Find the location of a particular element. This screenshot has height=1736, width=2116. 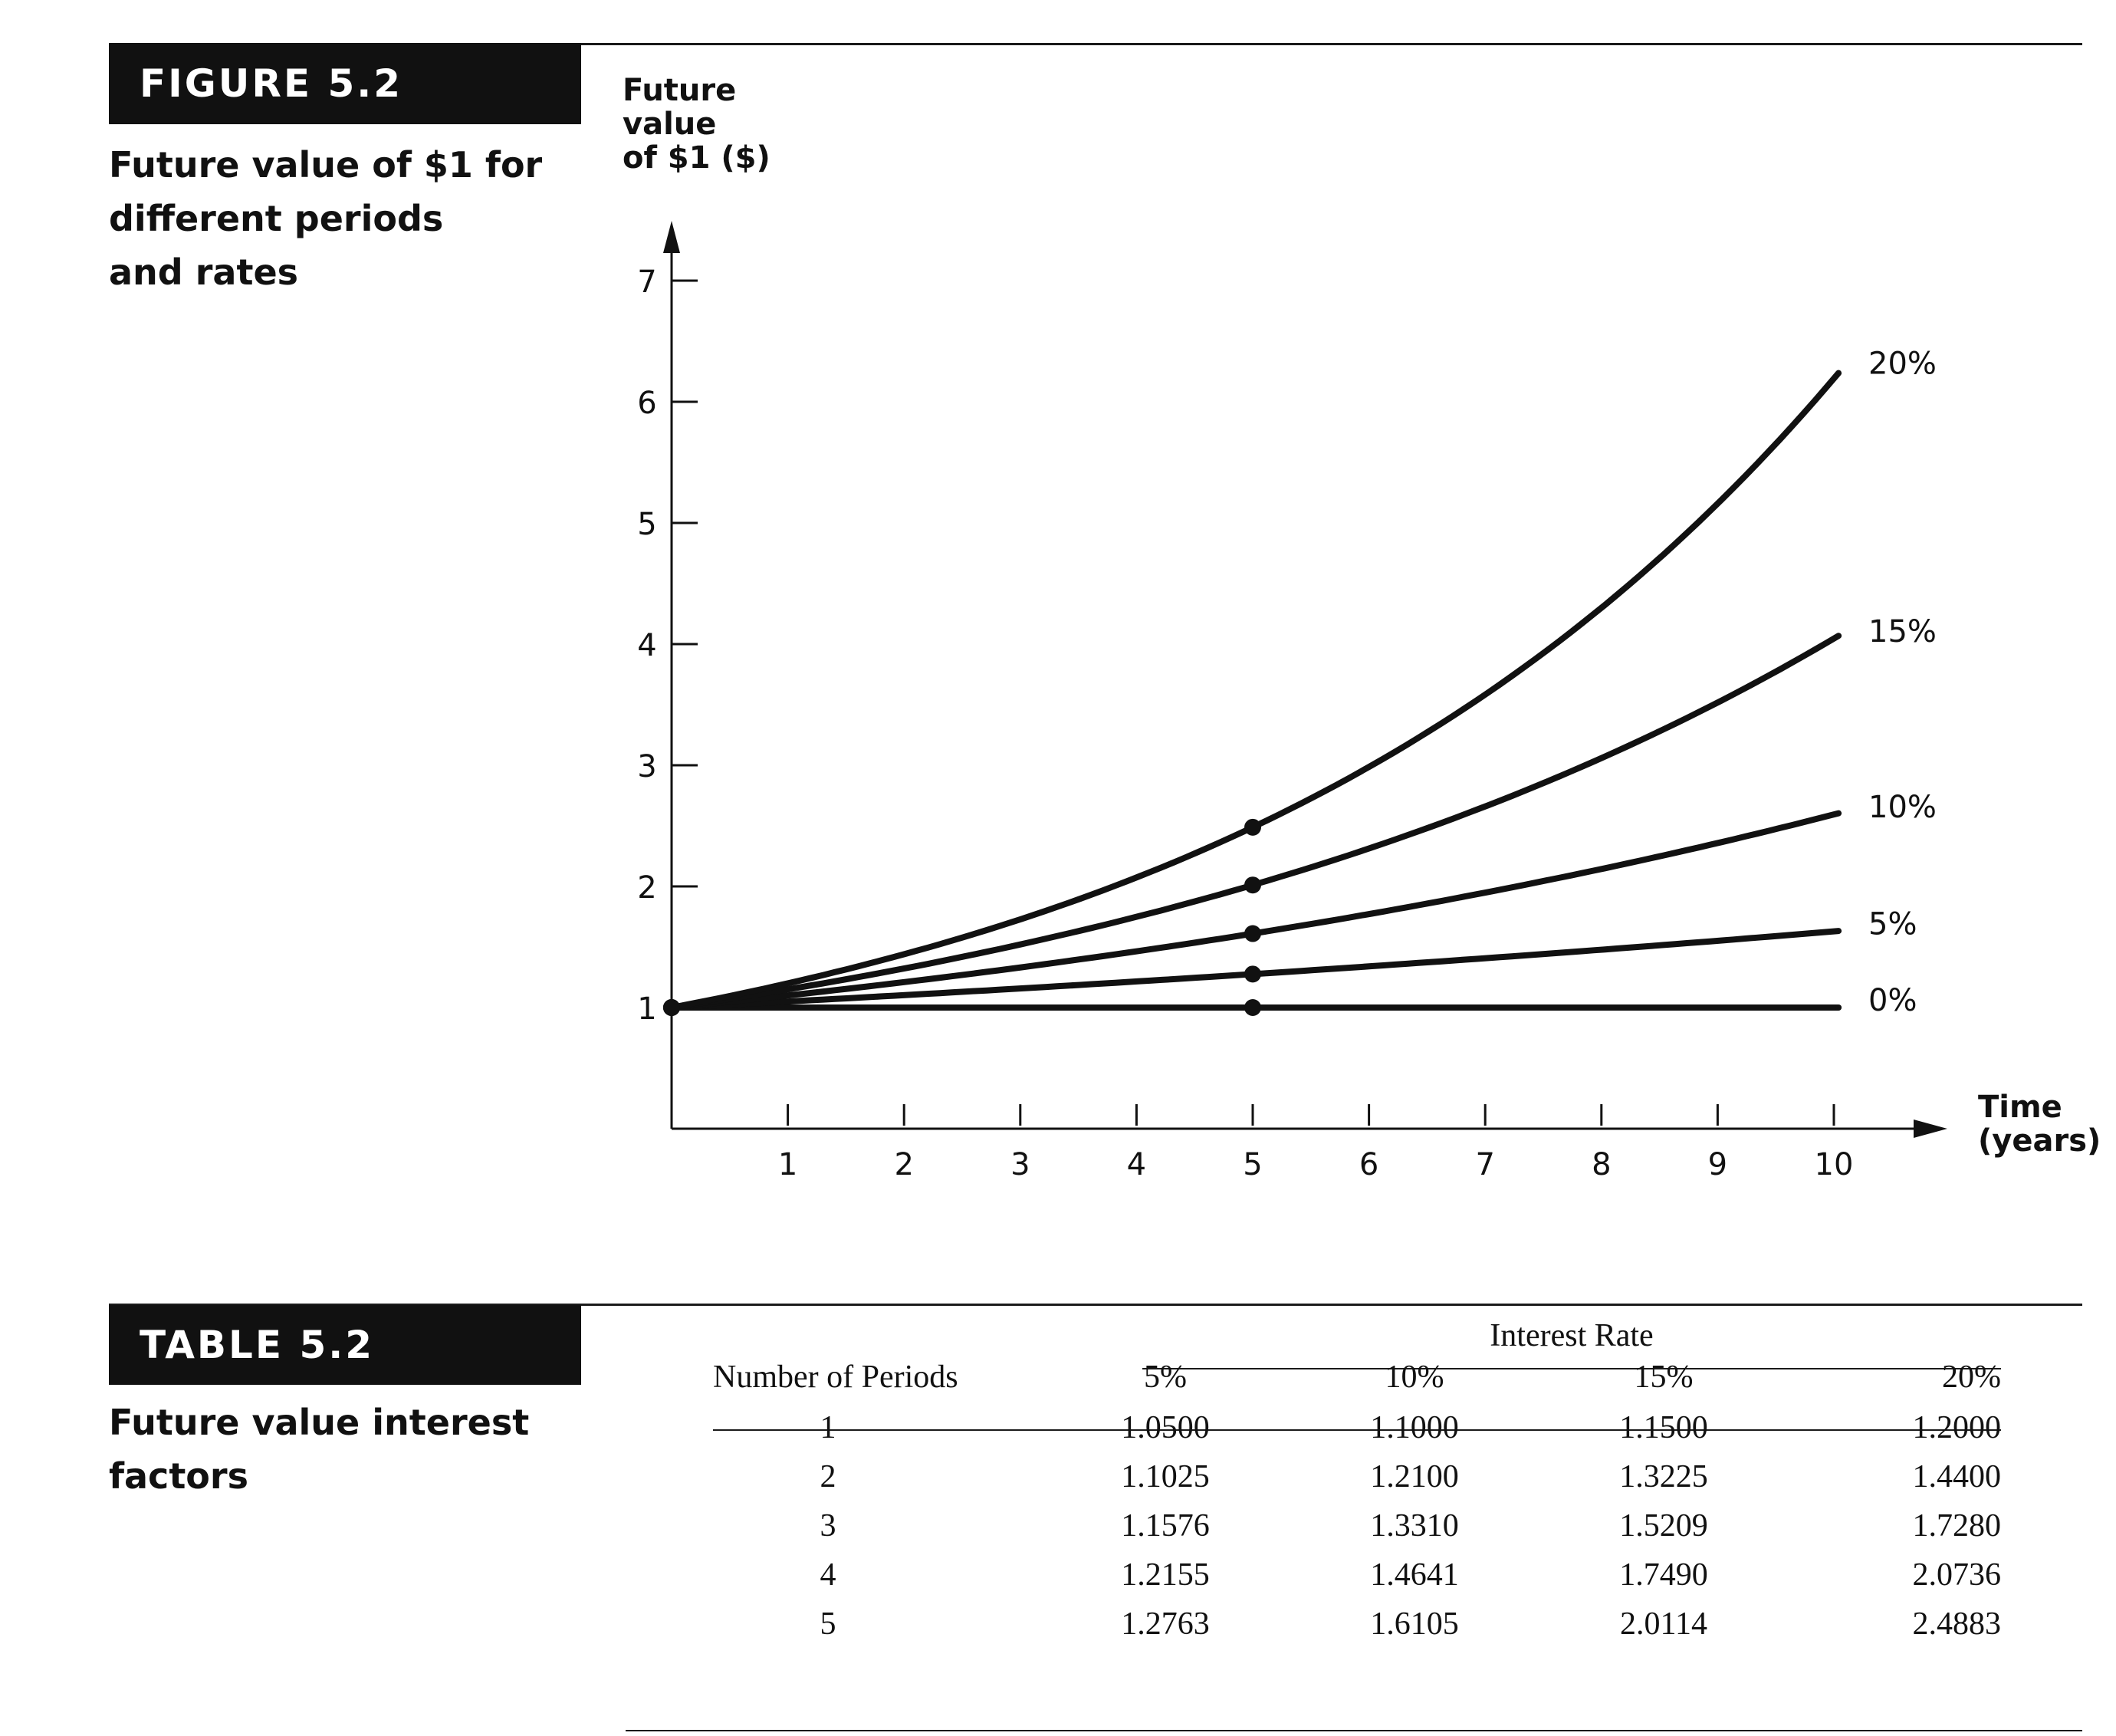

period-cell: 2 is located at coordinates (828, 1476).